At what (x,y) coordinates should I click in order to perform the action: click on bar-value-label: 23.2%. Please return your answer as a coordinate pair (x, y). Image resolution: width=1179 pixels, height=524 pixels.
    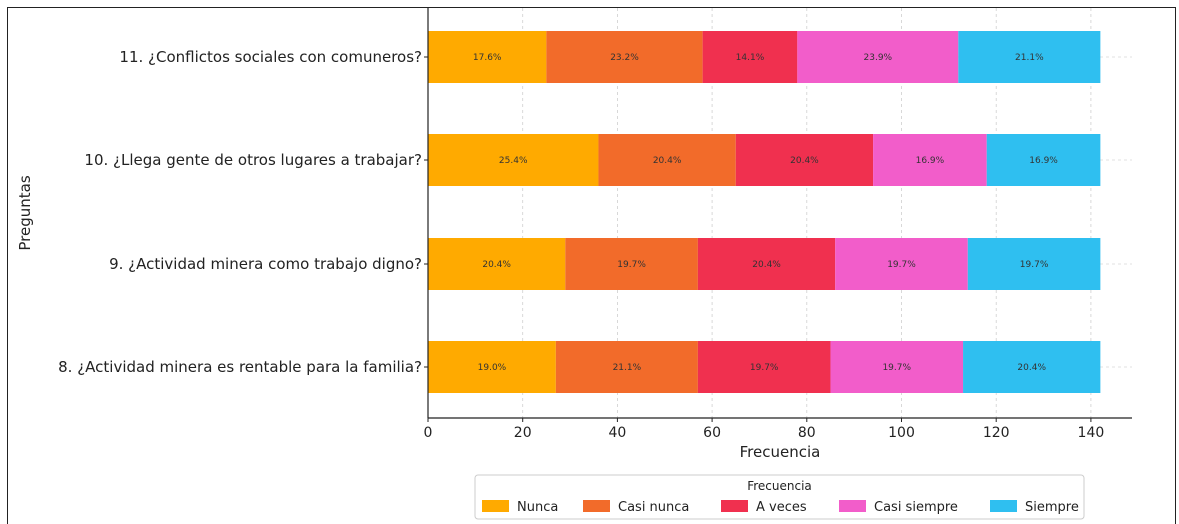
    Looking at the image, I should click on (624, 58).